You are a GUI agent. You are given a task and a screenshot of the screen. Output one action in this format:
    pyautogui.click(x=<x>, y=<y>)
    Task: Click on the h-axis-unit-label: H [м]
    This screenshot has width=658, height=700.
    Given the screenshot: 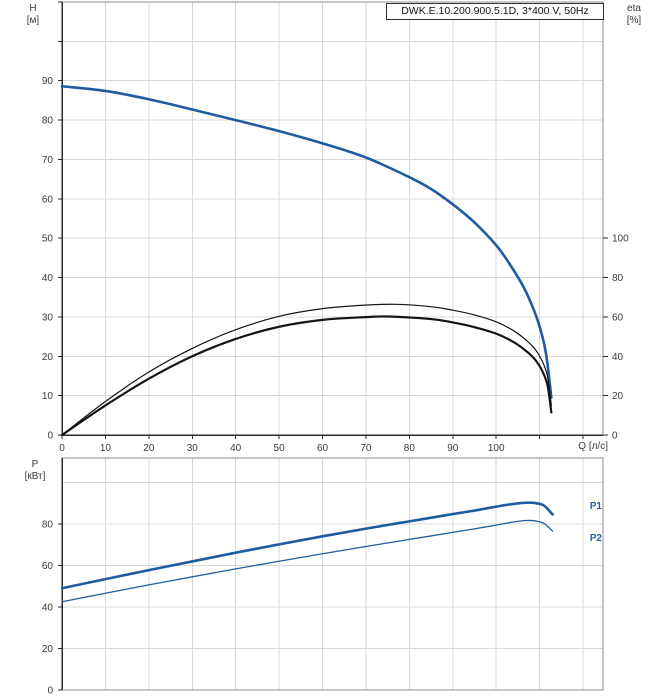 What is the action you would take?
    pyautogui.click(x=33, y=14)
    